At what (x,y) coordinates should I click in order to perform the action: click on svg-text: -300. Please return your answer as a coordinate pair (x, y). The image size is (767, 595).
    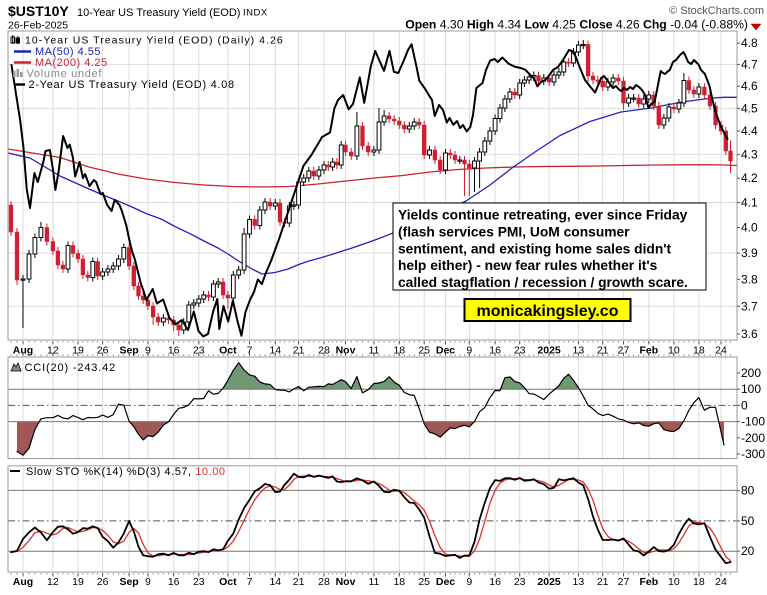
    Looking at the image, I should click on (753, 454).